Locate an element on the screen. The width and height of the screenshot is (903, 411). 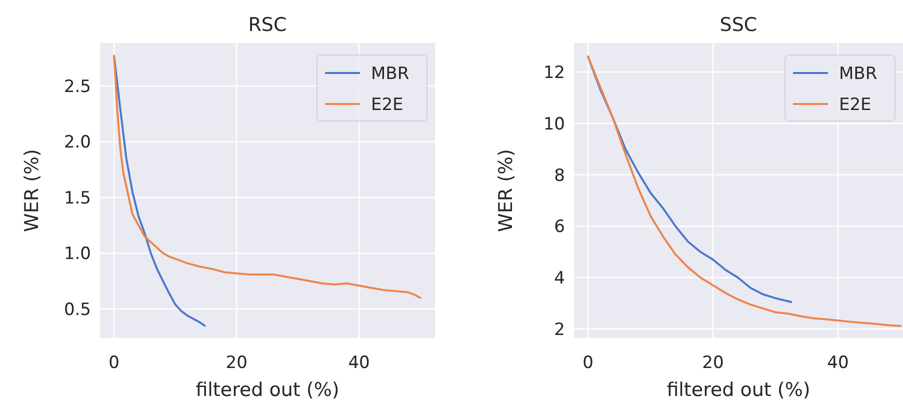
y-tick-label: 4 is located at coordinates (559, 278).